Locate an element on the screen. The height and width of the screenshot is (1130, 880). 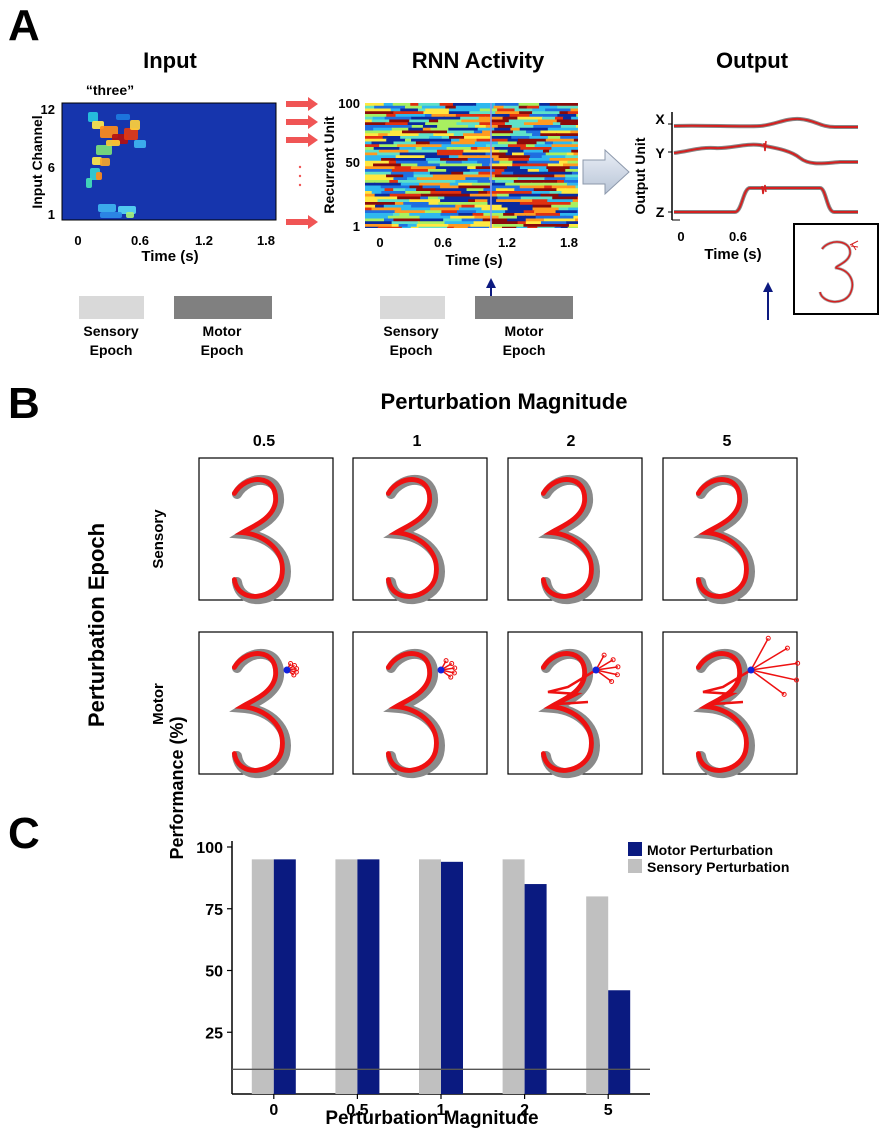
output-channel-x: X is located at coordinates (660, 119).